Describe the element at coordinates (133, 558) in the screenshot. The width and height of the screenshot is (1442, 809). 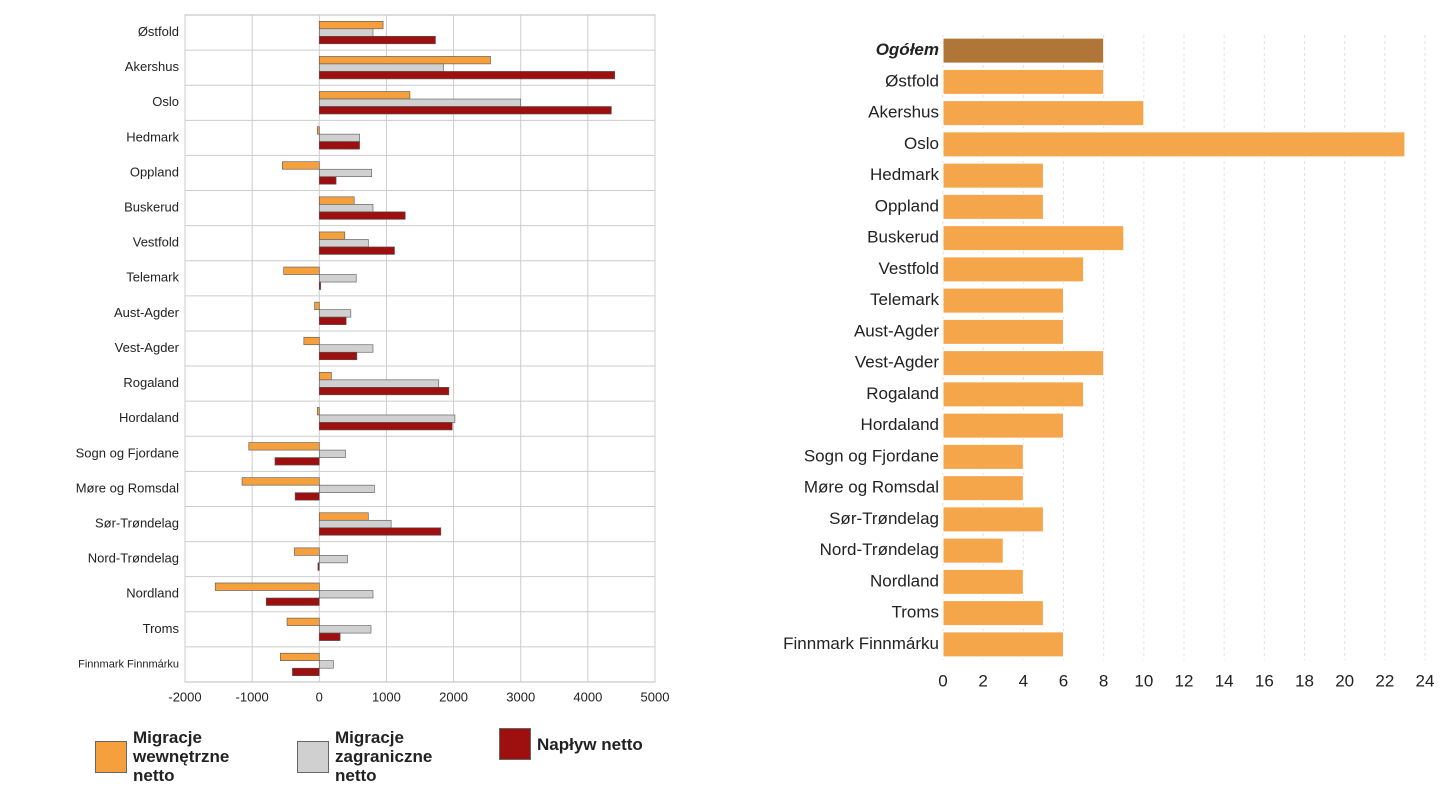
I see `y-tick-label: Nord-Trøndelag` at that location.